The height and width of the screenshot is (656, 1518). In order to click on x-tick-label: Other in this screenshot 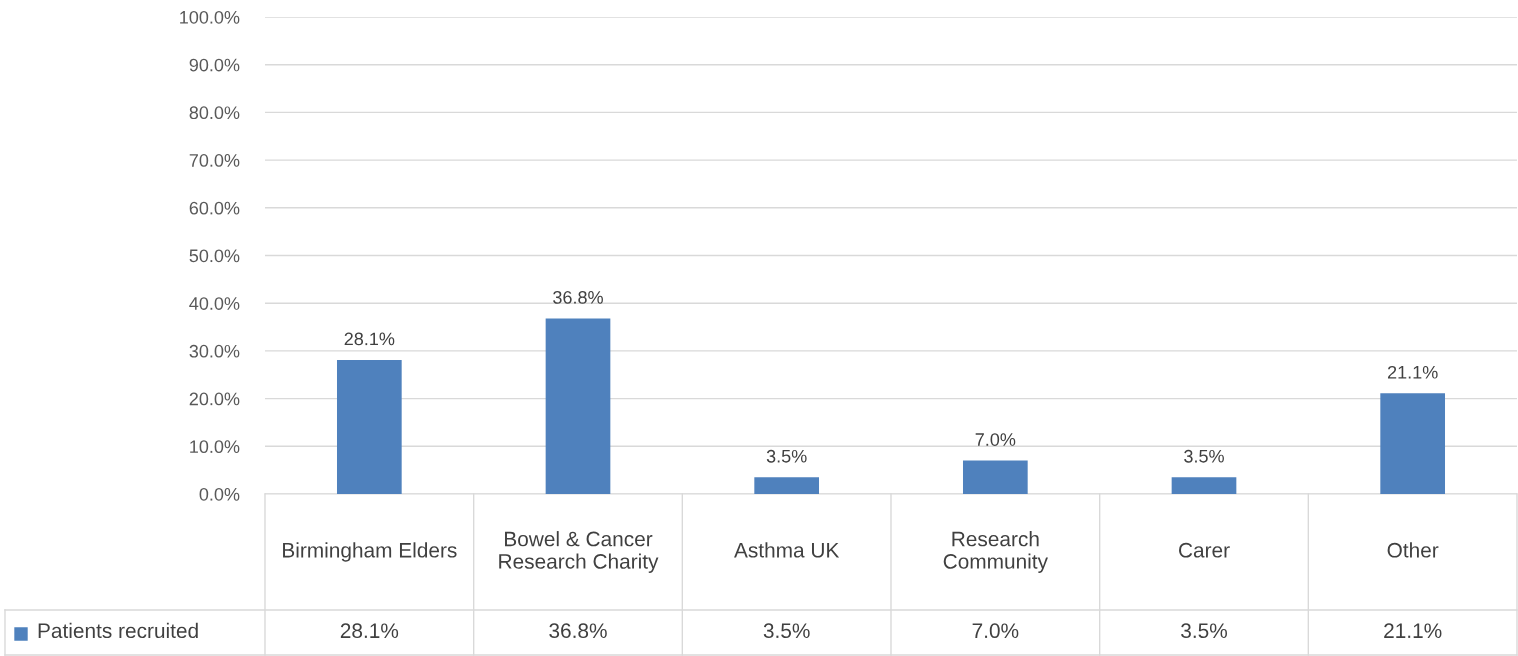, I will do `click(1413, 550)`.